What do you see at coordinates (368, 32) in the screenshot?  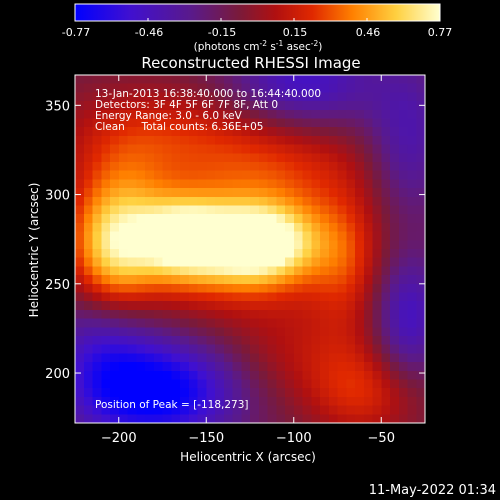 I see `colorbar-tick-label: 0.46` at bounding box center [368, 32].